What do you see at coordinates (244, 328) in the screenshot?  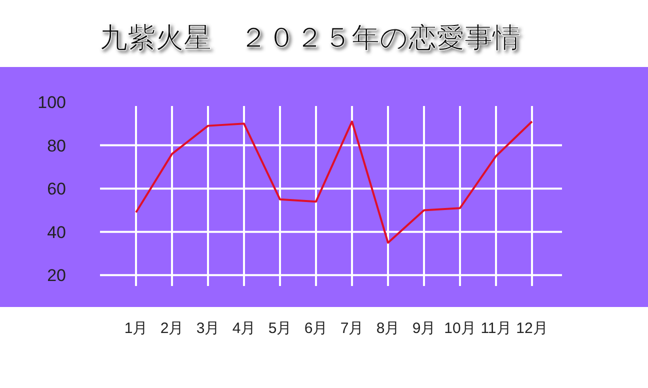 I see `xtick: 4月` at bounding box center [244, 328].